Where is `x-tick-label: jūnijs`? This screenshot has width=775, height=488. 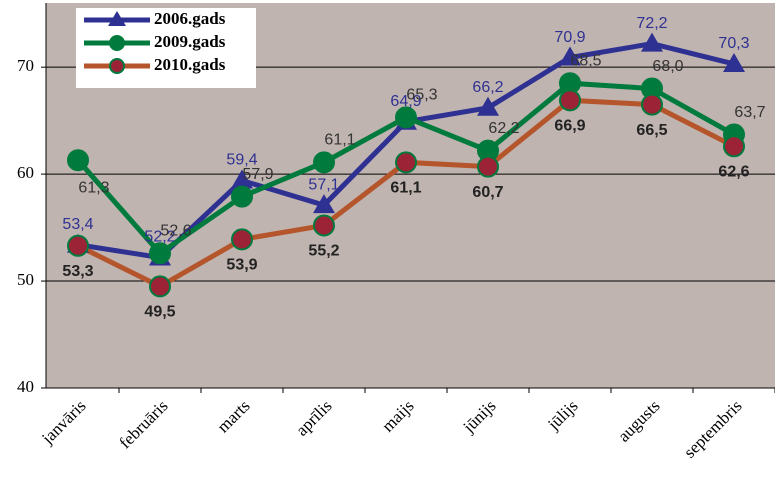 x-tick-label: jūnijs is located at coordinates (479, 416).